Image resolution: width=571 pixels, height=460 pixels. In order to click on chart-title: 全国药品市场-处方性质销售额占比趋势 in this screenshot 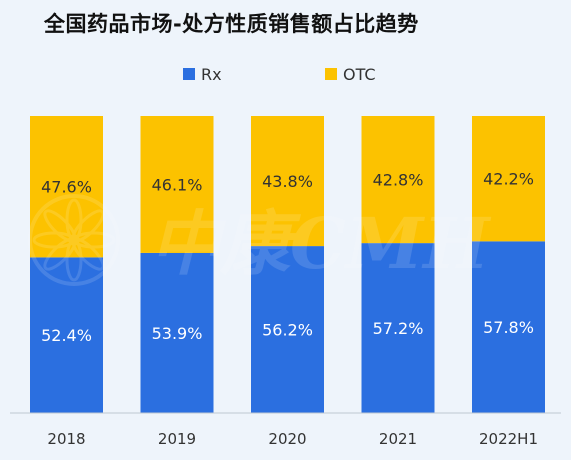, I will do `click(231, 24)`.